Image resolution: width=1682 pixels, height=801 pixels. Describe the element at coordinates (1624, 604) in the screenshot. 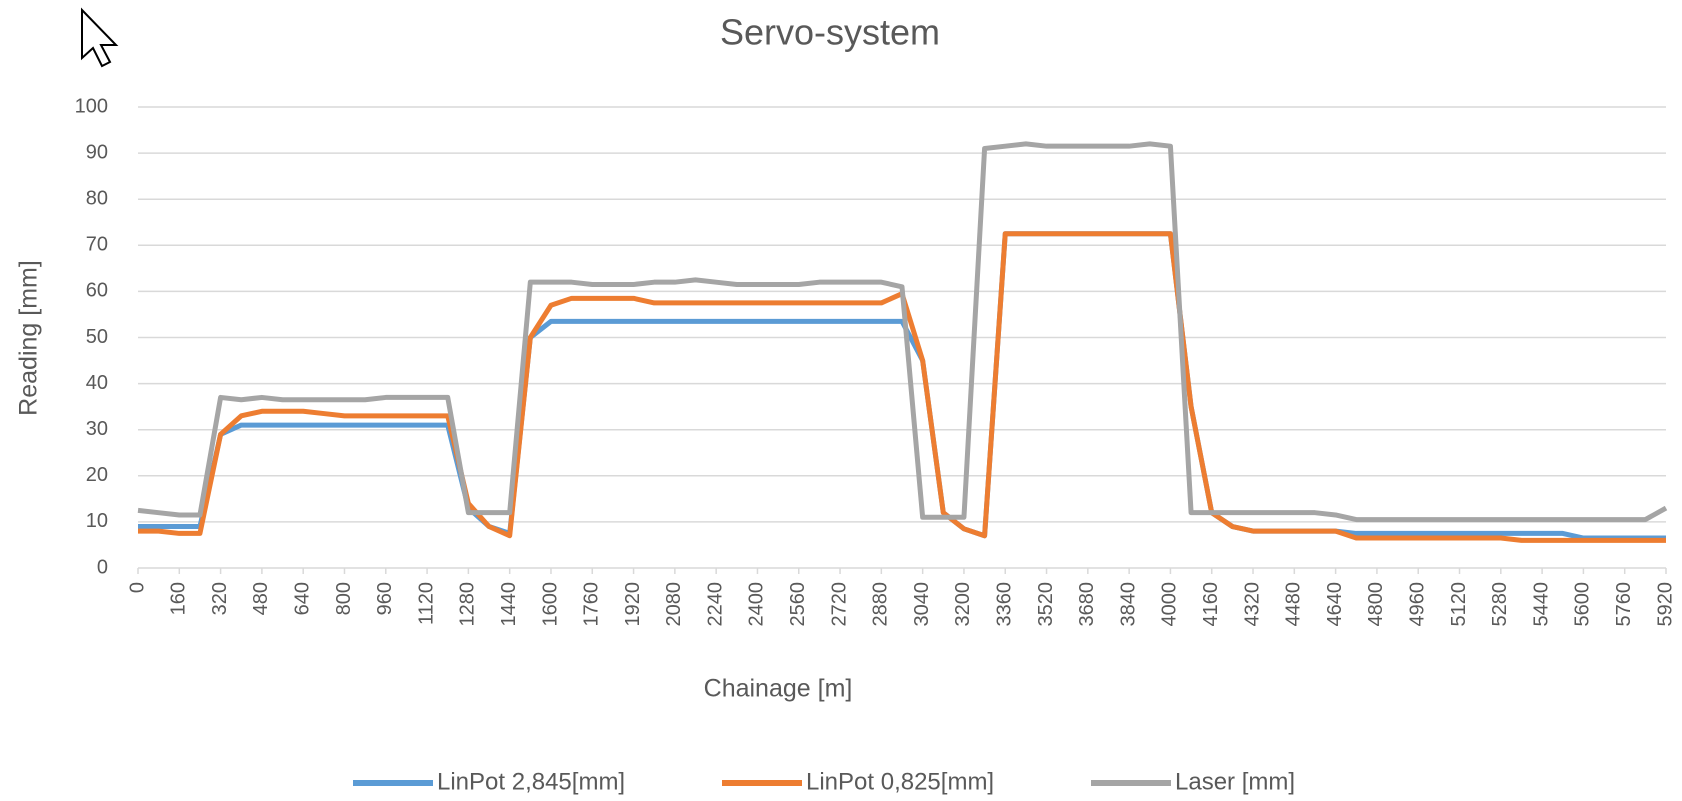

I see `x-tick-label: 5760` at that location.